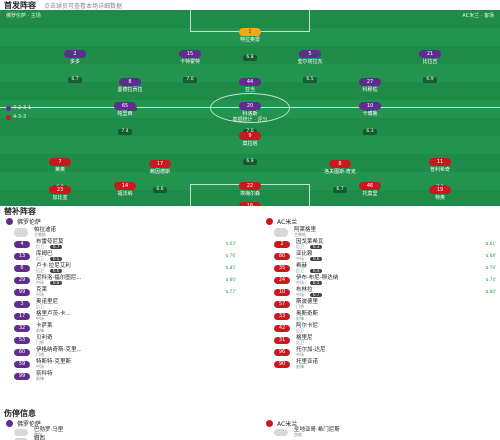 The image size is (500, 440). What do you see at coordinates (120, 438) in the screenshot?
I see `home-injury-row: 姆西停赛` at bounding box center [120, 438].